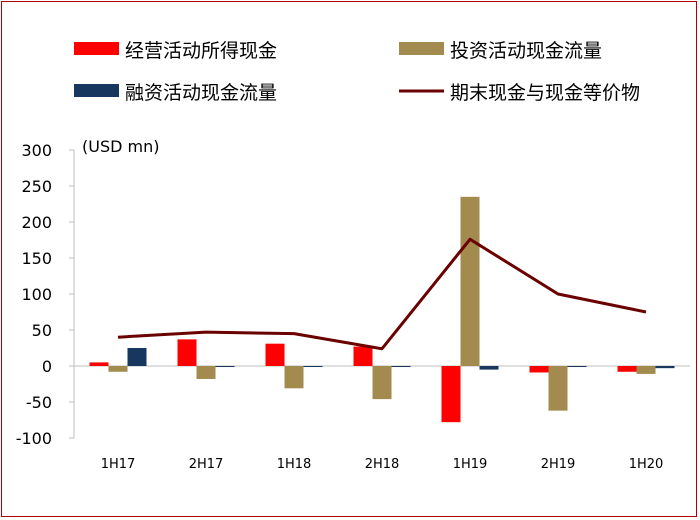 This screenshot has height=520, width=700. What do you see at coordinates (470, 281) in the screenshot?
I see `bar-series-1-1h19` at bounding box center [470, 281].